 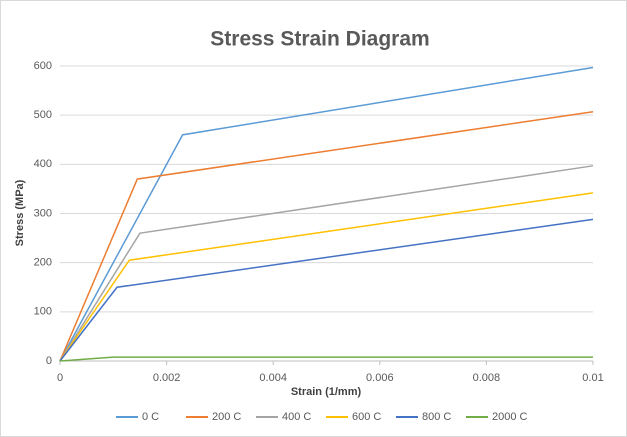 I want to click on x-tick-label: 0.002, so click(x=167, y=378).